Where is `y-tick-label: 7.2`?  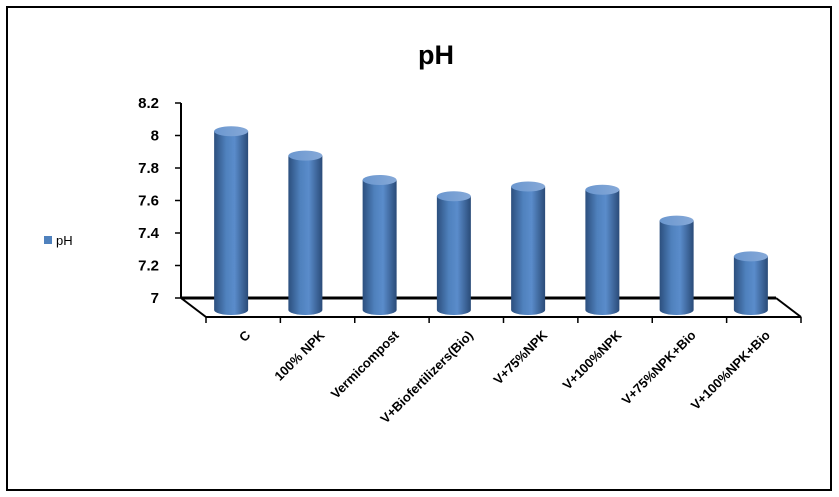 y-tick-label: 7.2 is located at coordinates (148, 266).